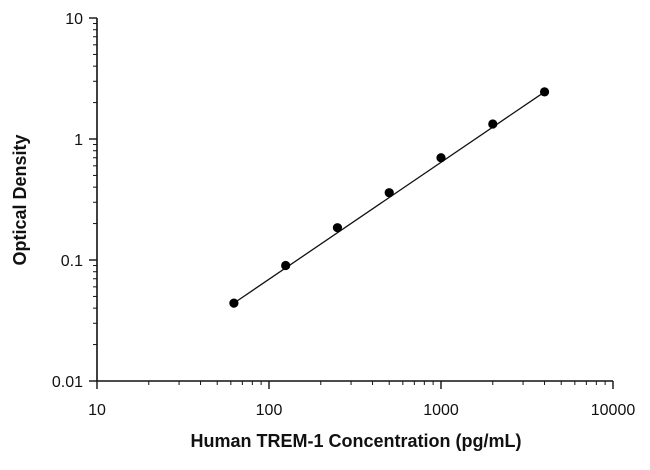 The image size is (650, 470). Describe the element at coordinates (72, 261) in the screenshot. I see `y-tick-label: 0.1` at that location.